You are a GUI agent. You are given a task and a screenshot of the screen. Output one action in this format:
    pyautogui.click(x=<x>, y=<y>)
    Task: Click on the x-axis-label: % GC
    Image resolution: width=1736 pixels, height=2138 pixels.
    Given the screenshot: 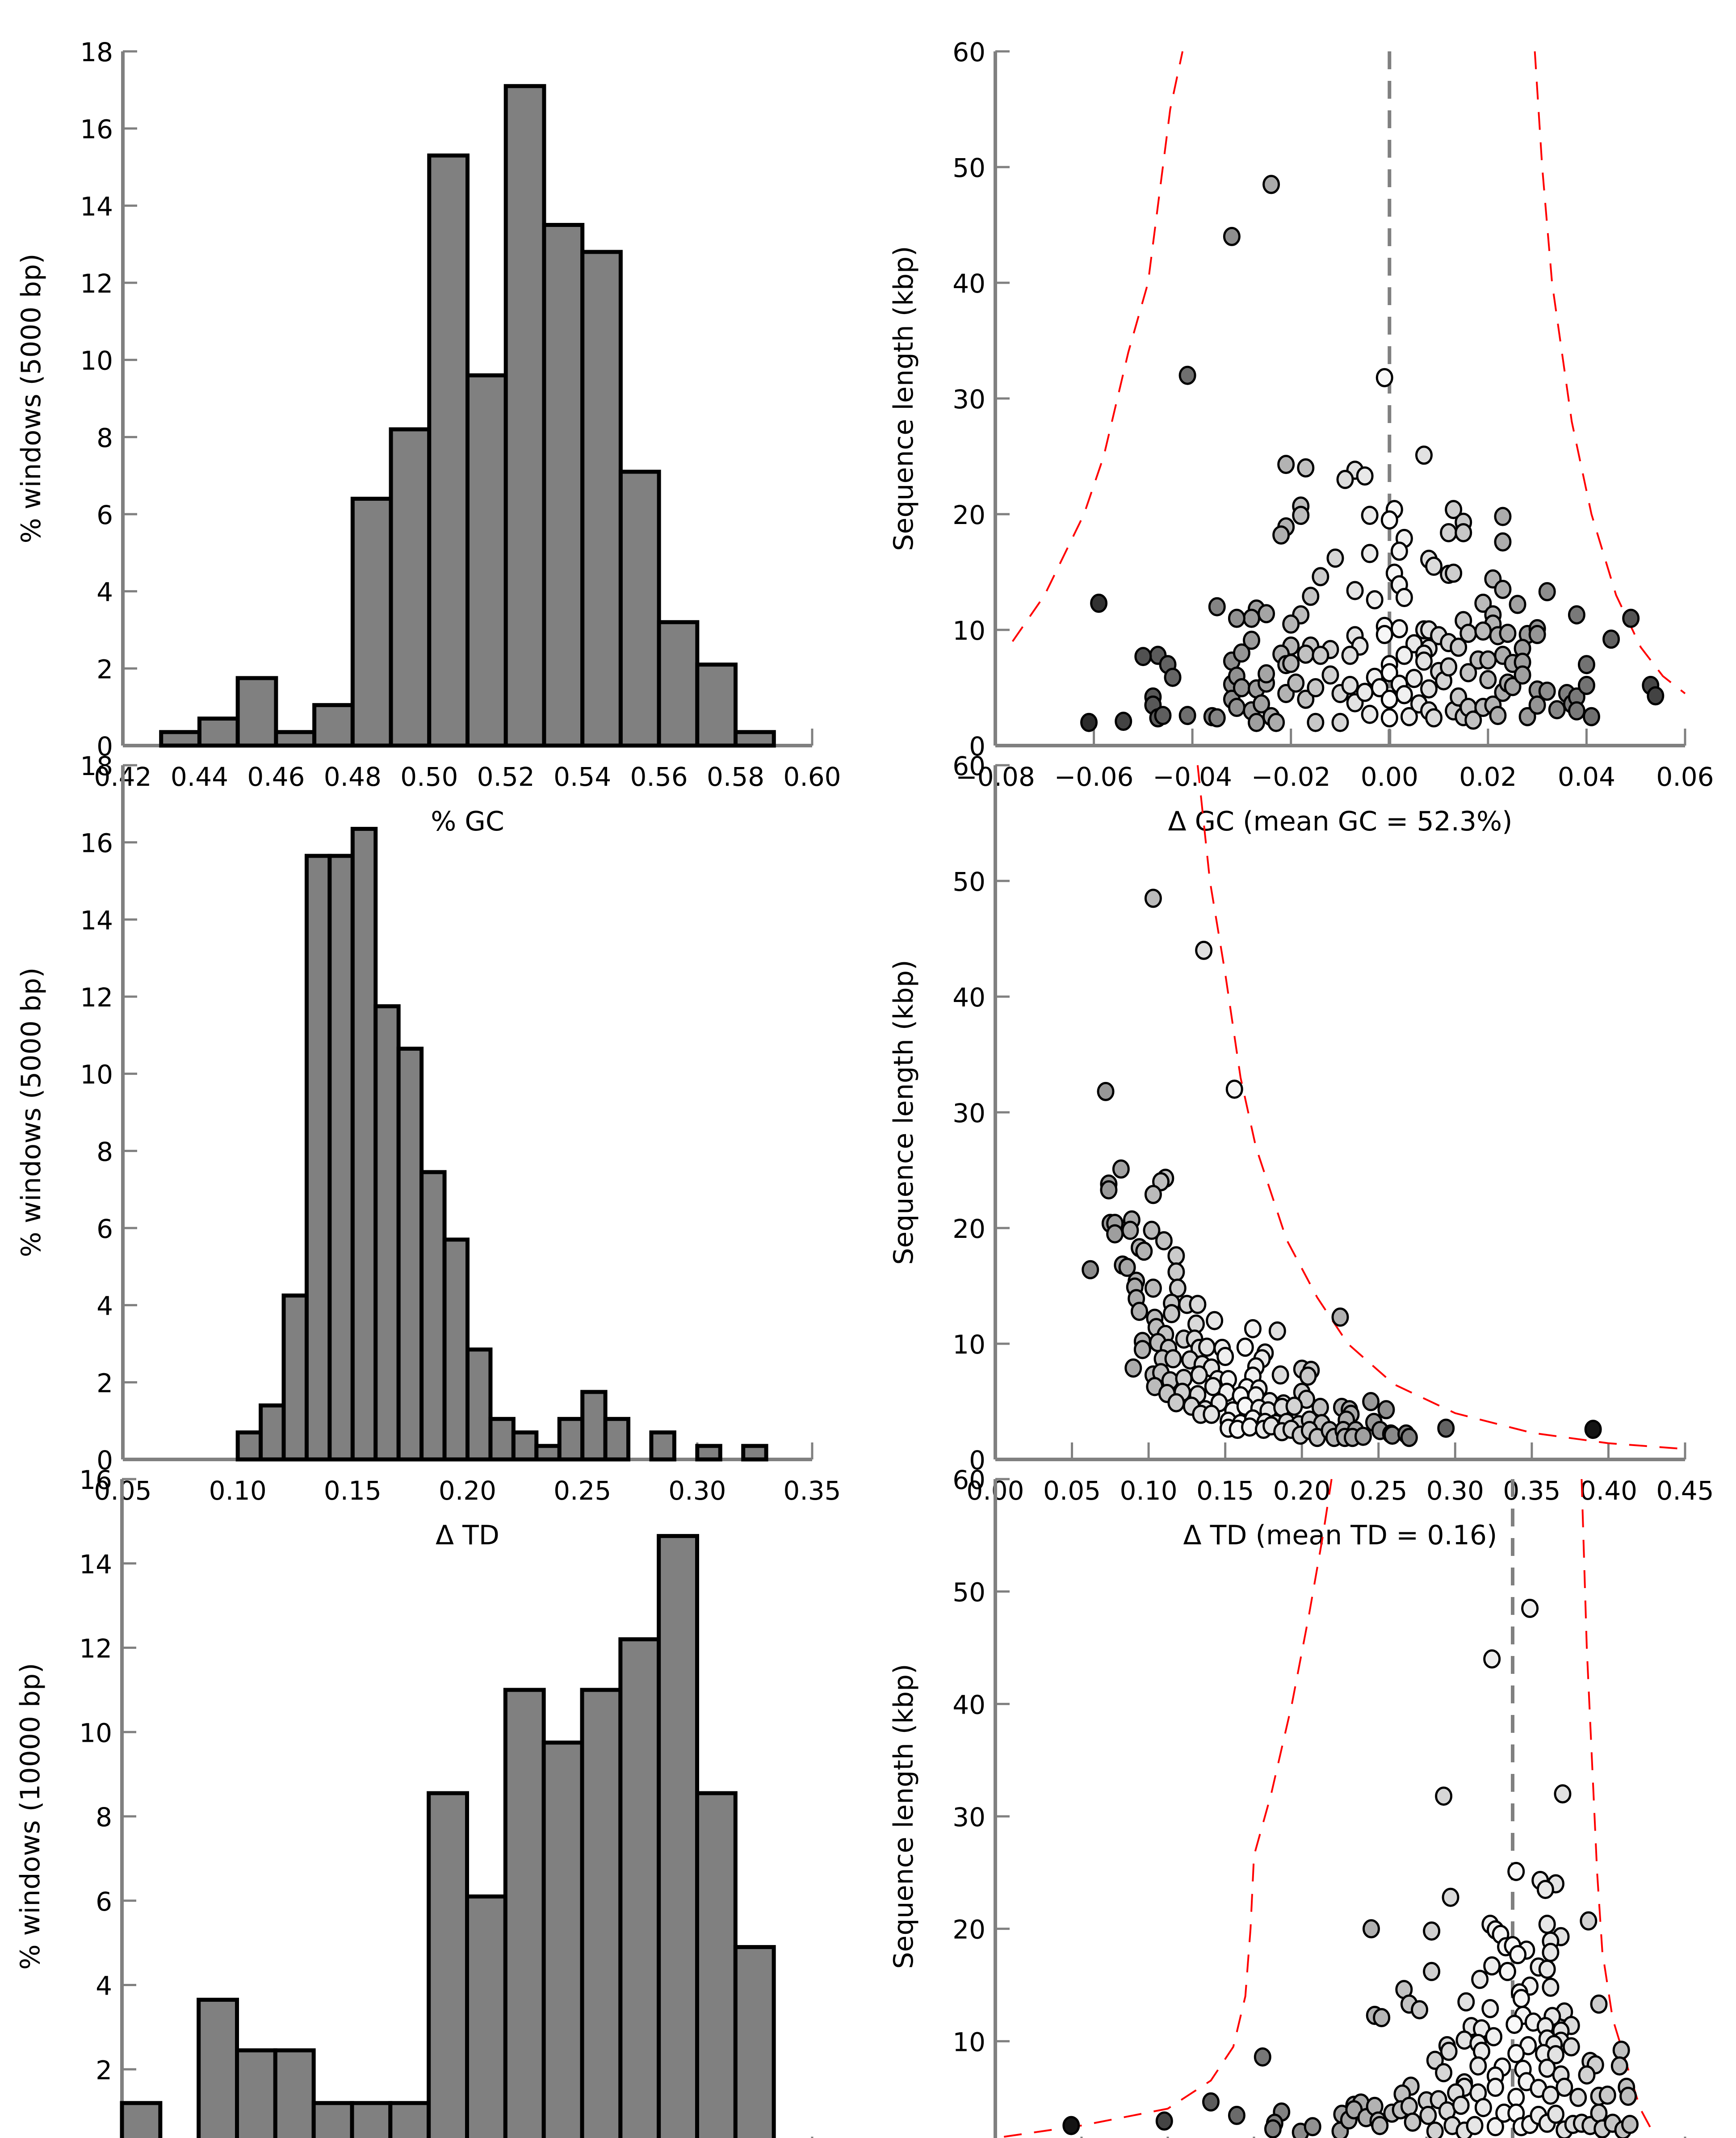 What is the action you would take?
    pyautogui.click(x=467, y=822)
    